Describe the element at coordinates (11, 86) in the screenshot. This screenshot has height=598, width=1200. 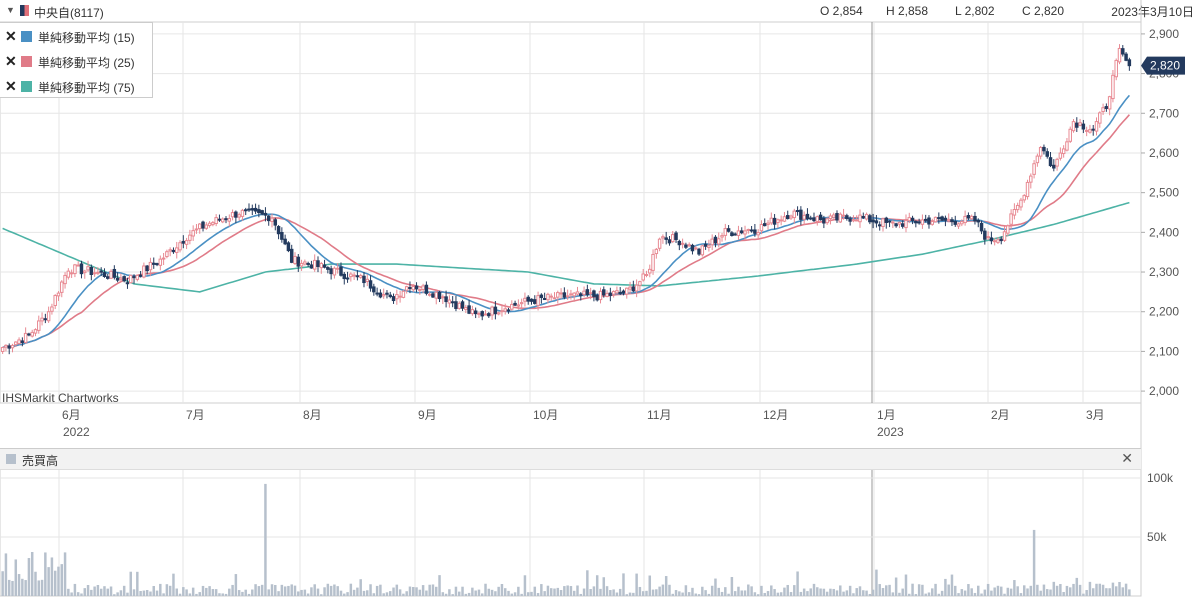
I see `remove-ma75-icon: ✕` at that location.